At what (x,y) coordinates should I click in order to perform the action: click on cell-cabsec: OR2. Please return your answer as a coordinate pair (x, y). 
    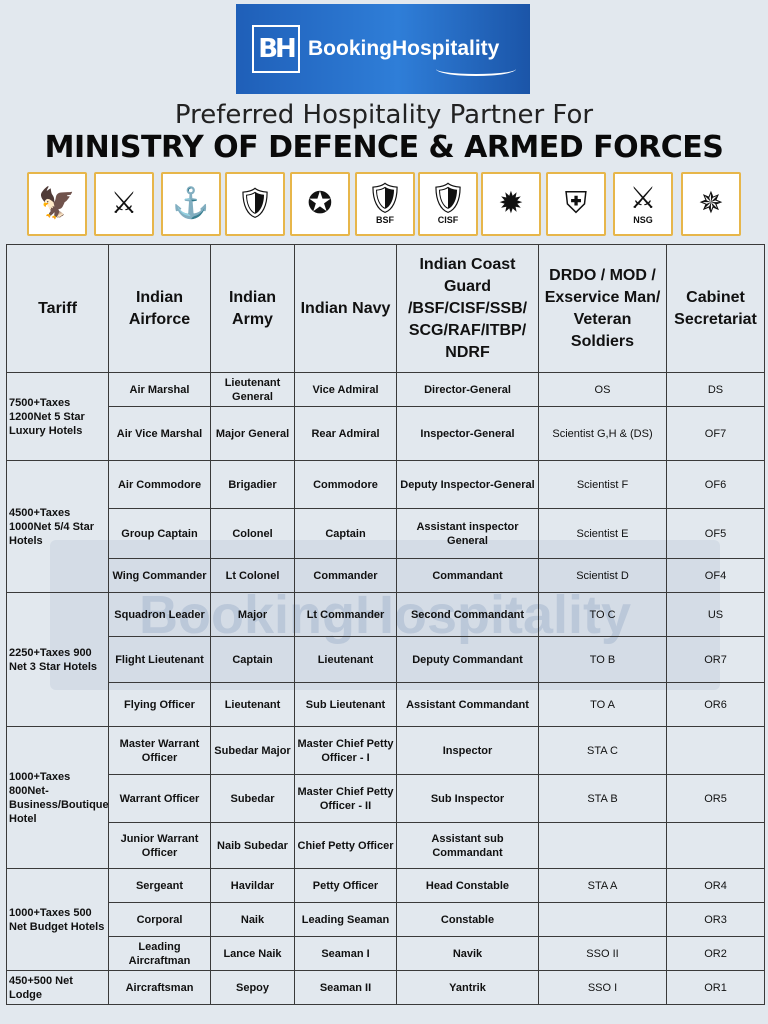
    Looking at the image, I should click on (715, 953).